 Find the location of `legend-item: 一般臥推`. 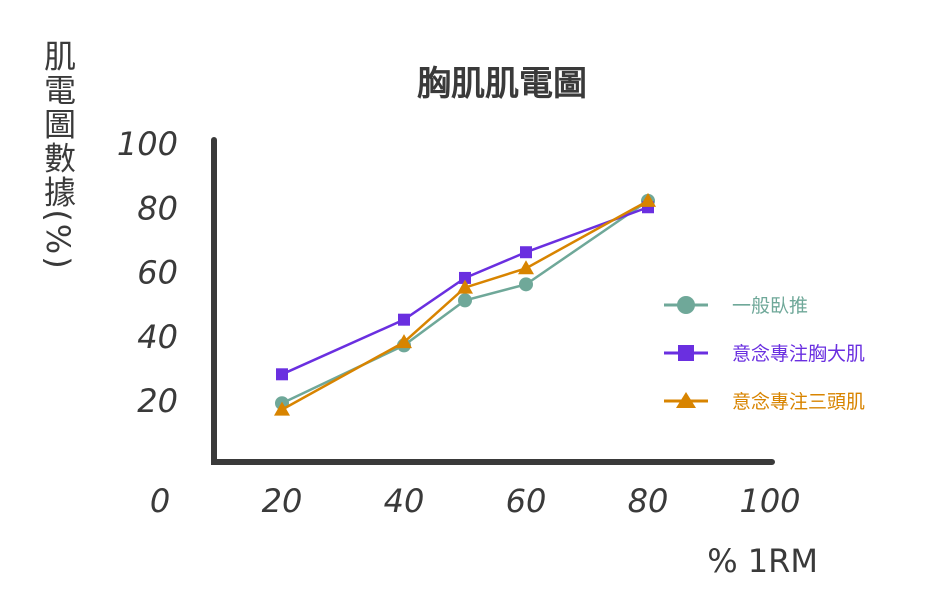

legend-item: 一般臥推 is located at coordinates (736, 306).